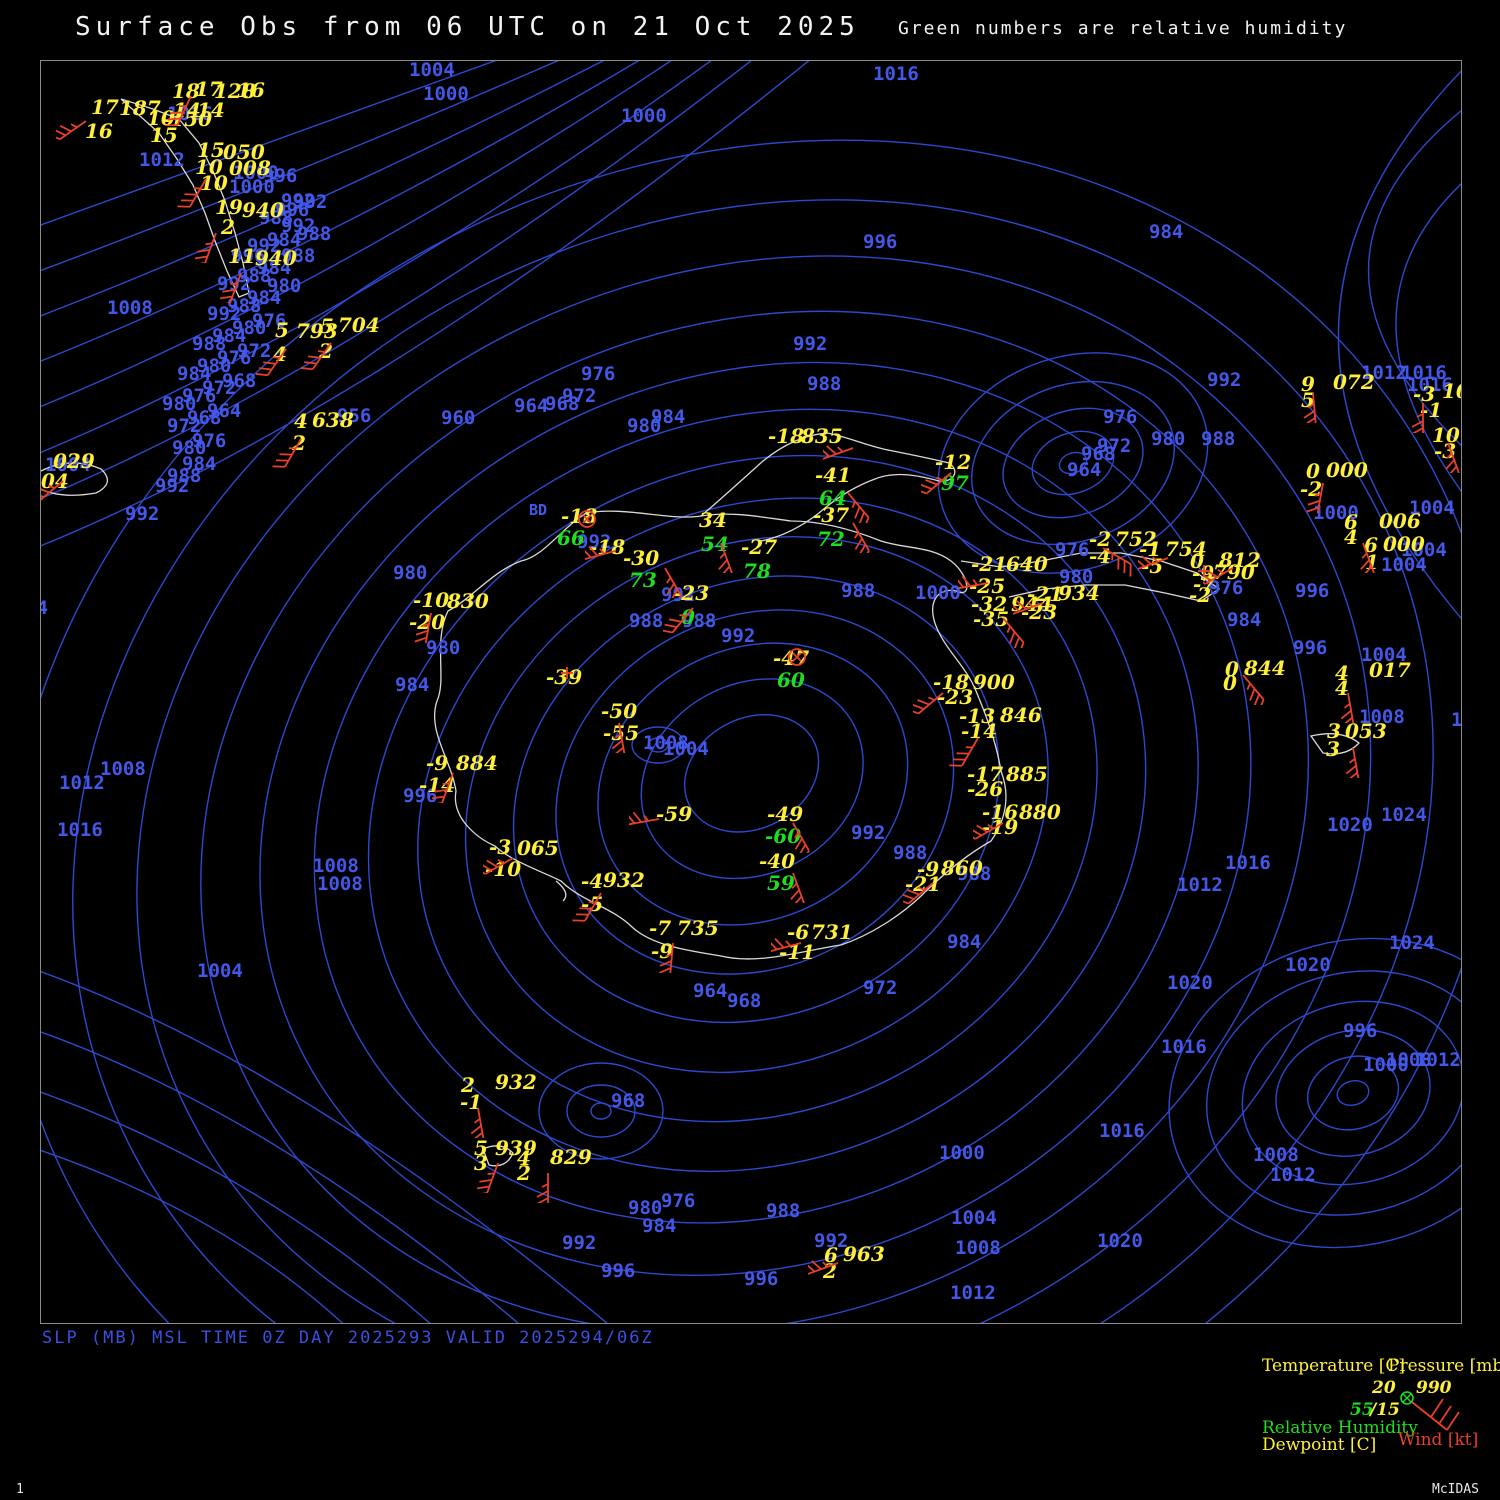 This screenshot has height=1500, width=1500. What do you see at coordinates (1123, 28) in the screenshot?
I see `humidity-note: Green numbers are relative humidity` at bounding box center [1123, 28].